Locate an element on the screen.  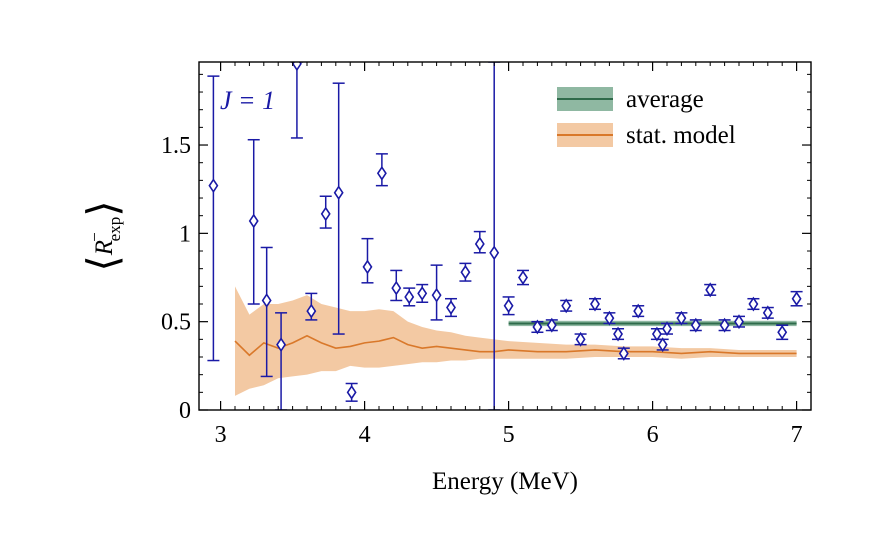
stat-model-line is located at coordinates (515, 345).